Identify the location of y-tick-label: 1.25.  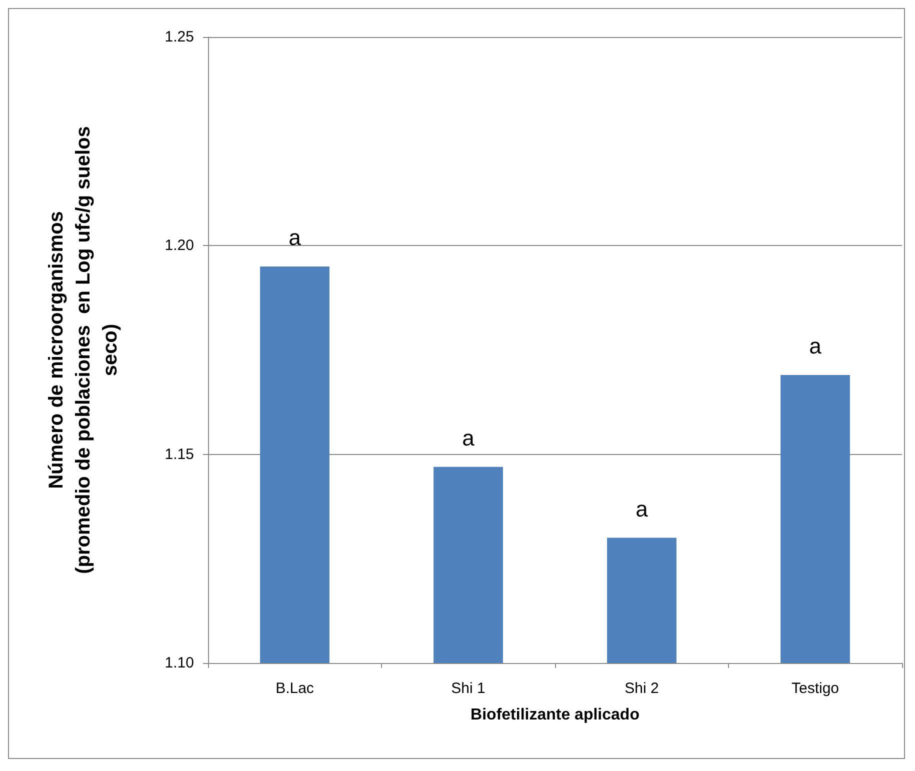
(179, 37).